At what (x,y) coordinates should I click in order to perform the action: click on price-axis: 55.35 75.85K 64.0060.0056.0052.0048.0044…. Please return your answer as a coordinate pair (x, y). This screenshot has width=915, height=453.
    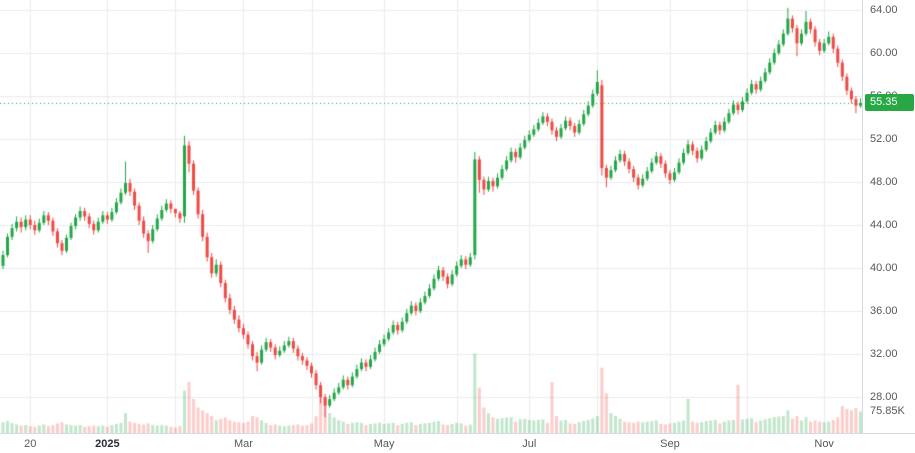
    Looking at the image, I should click on (888, 216).